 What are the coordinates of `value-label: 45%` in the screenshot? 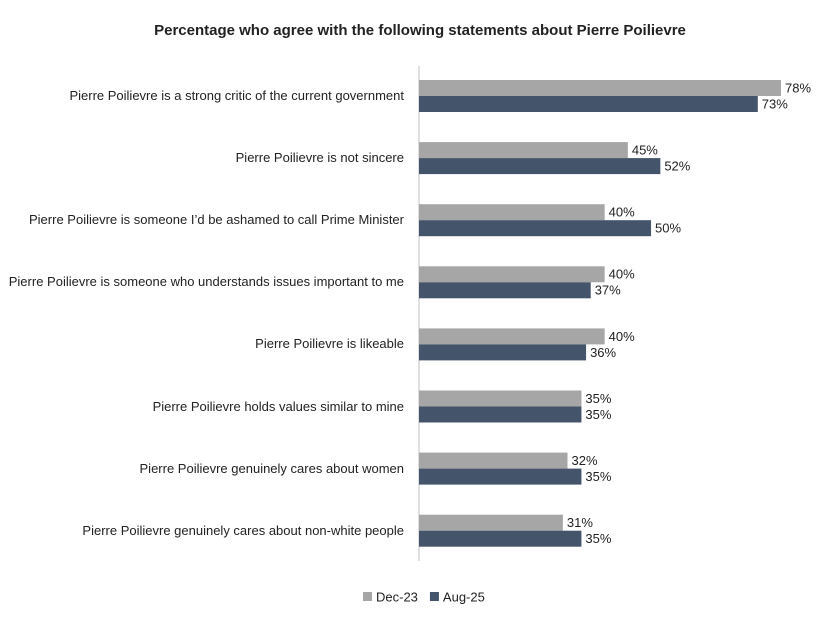 It's located at (645, 150).